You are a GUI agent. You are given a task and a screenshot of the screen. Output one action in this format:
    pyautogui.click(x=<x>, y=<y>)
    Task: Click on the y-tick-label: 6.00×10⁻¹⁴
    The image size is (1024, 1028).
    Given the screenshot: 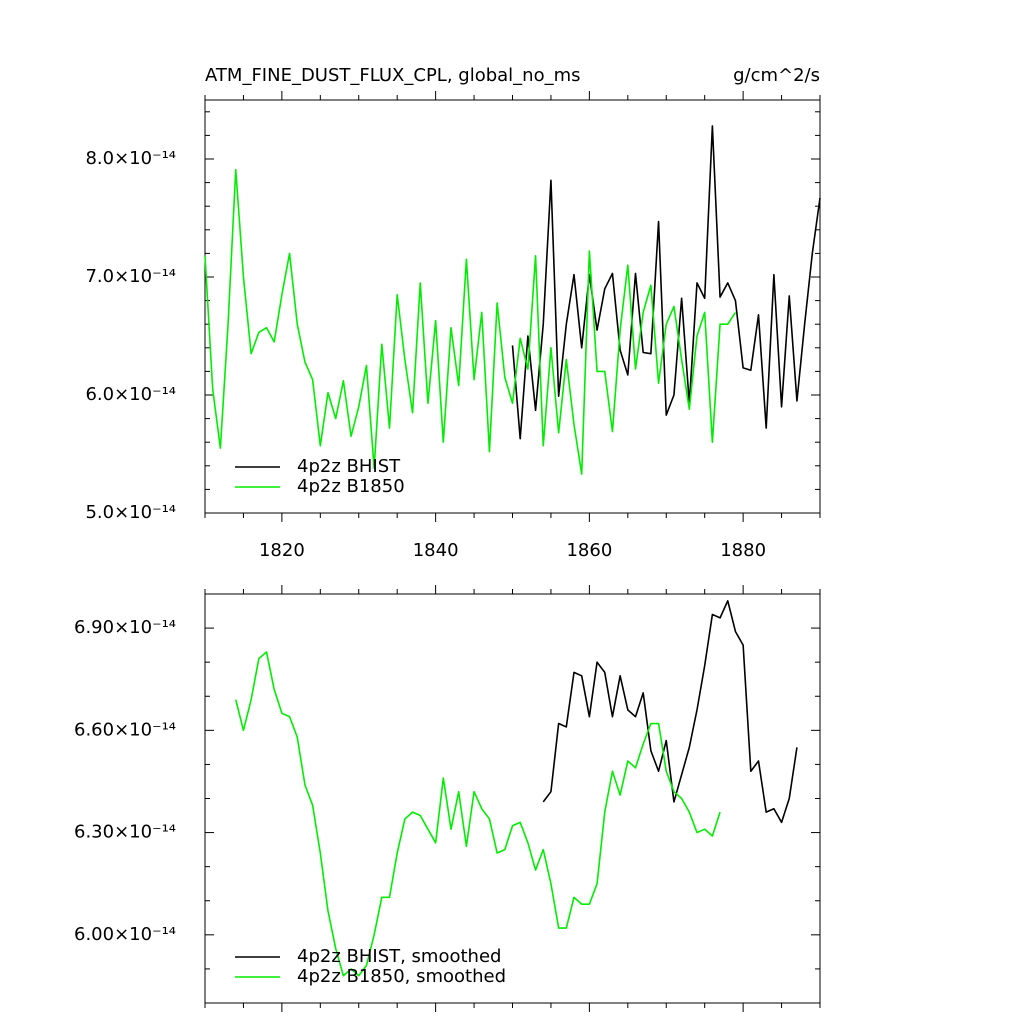 What is the action you would take?
    pyautogui.click(x=125, y=934)
    